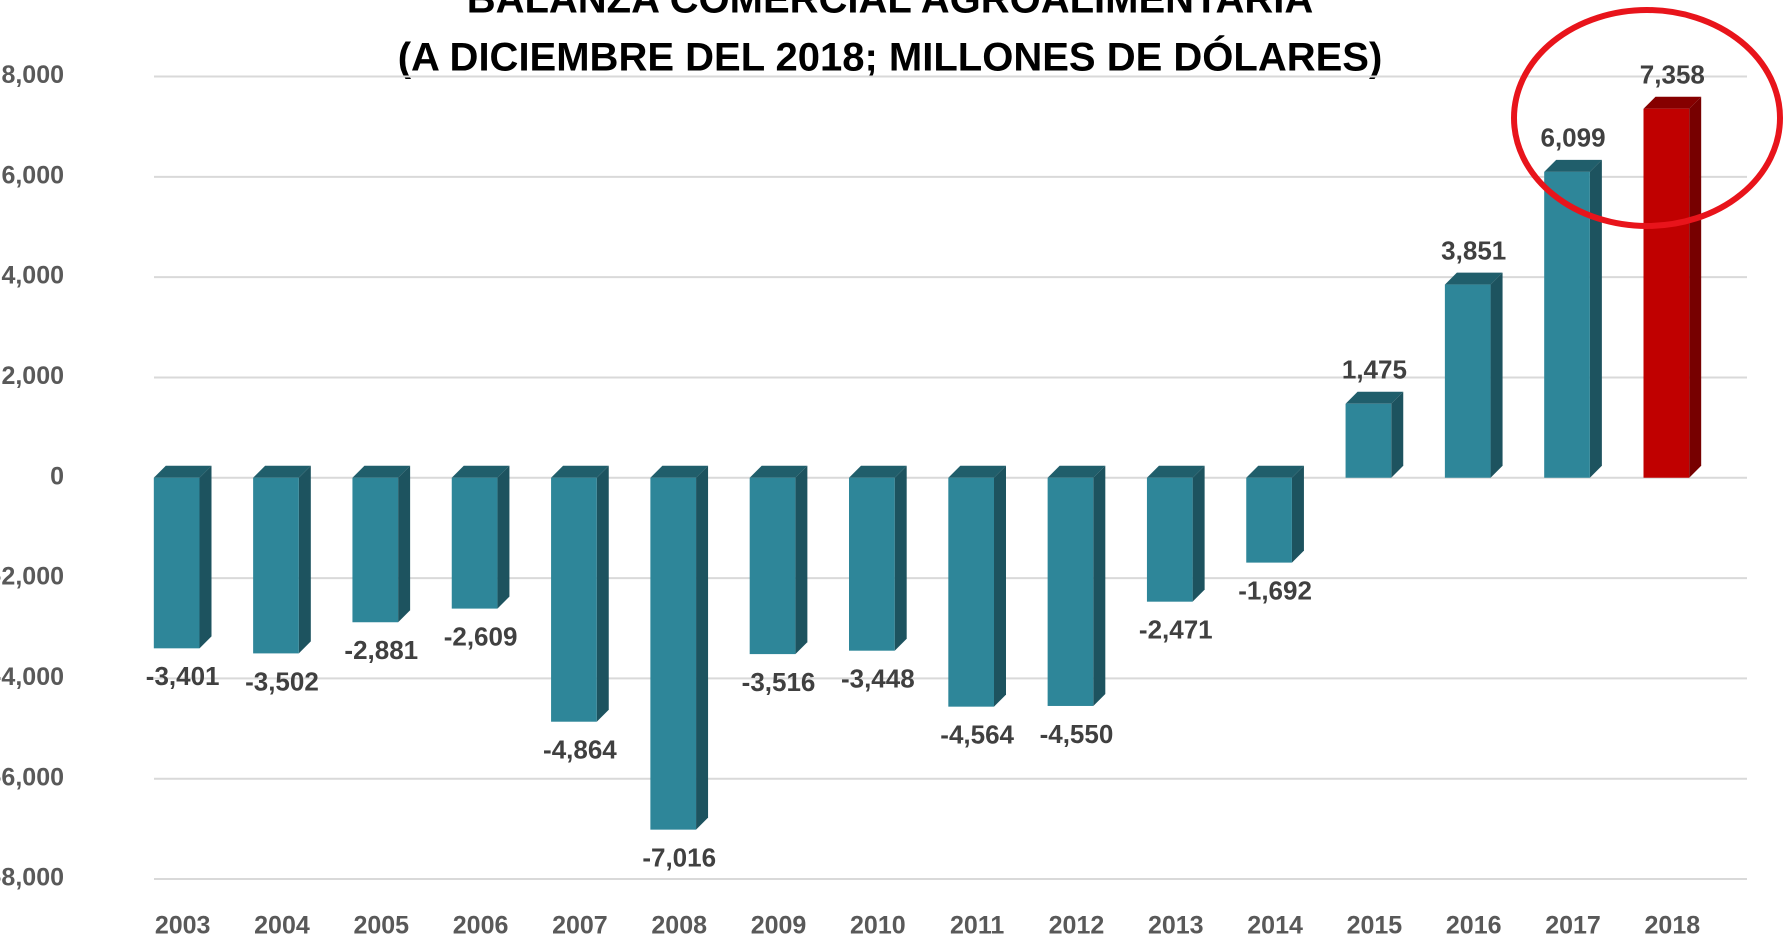  I want to click on value-label: -3,502, so click(282, 681).